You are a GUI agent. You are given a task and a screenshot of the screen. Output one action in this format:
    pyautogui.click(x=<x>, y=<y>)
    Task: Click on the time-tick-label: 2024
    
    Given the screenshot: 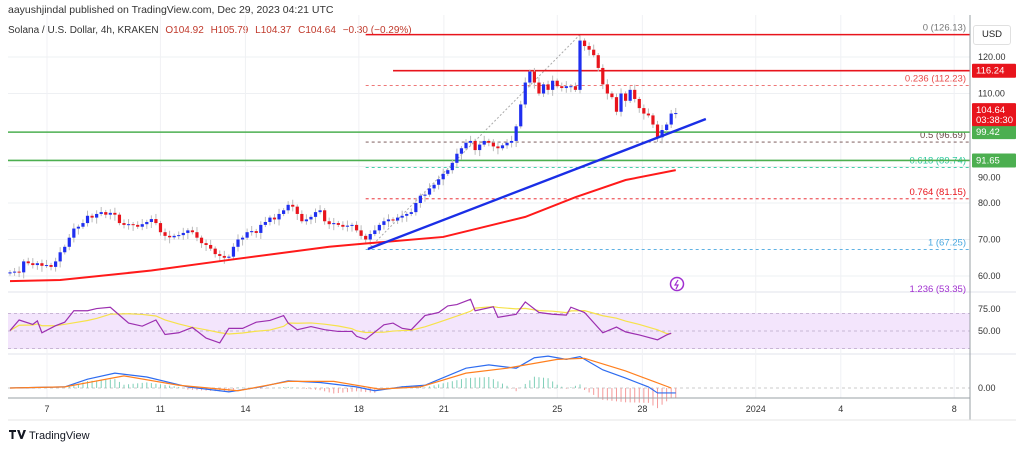 What is the action you would take?
    pyautogui.click(x=756, y=409)
    